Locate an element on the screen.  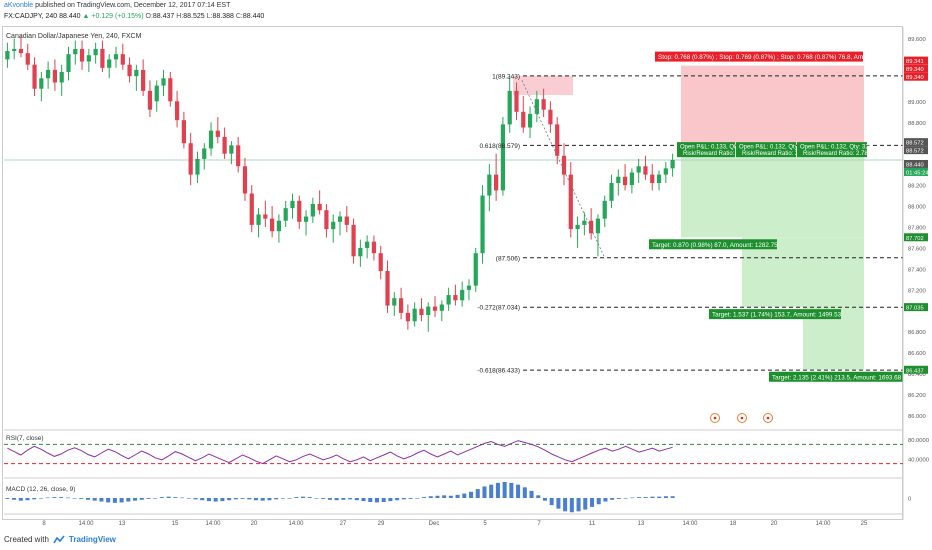
price-tick-label: 86.600 is located at coordinates (917, 354).